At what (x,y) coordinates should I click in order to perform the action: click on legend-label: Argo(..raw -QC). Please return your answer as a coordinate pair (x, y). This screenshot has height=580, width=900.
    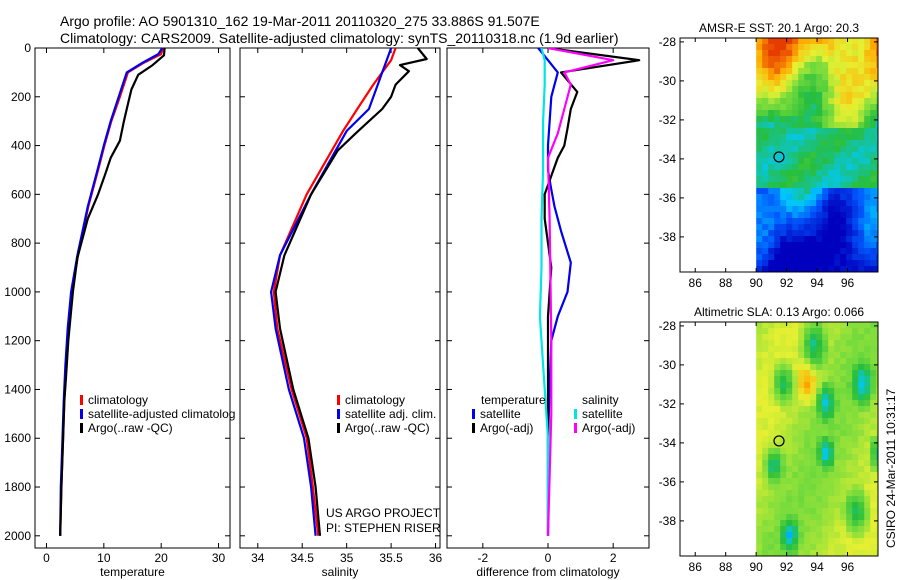
    Looking at the image, I should click on (130, 428).